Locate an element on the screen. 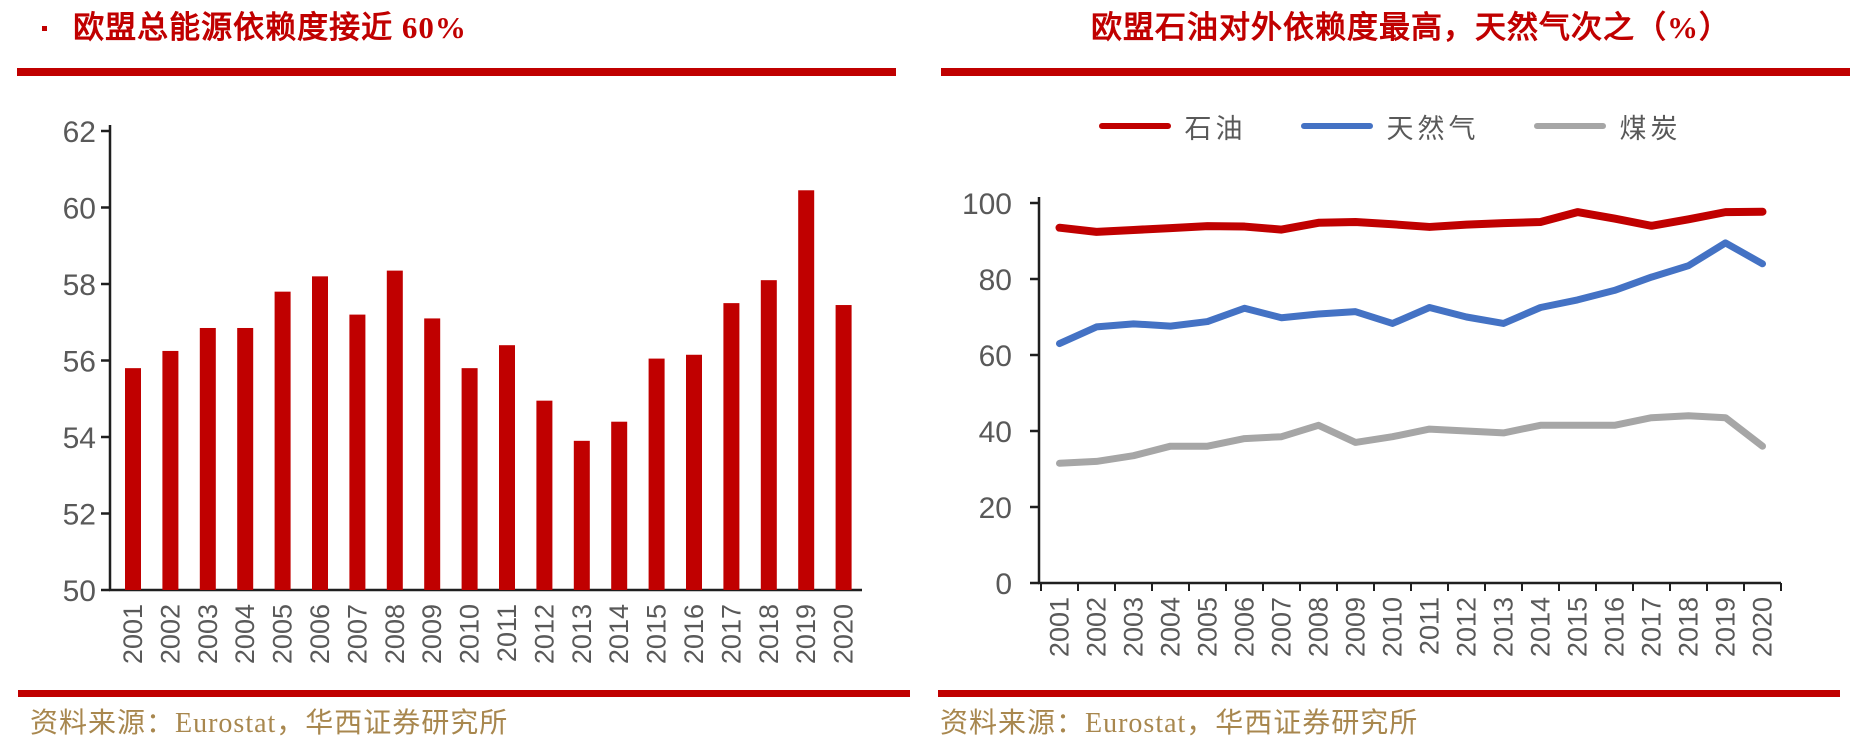 The height and width of the screenshot is (741, 1863). legend-label: 煤炭 is located at coordinates (1650, 128).